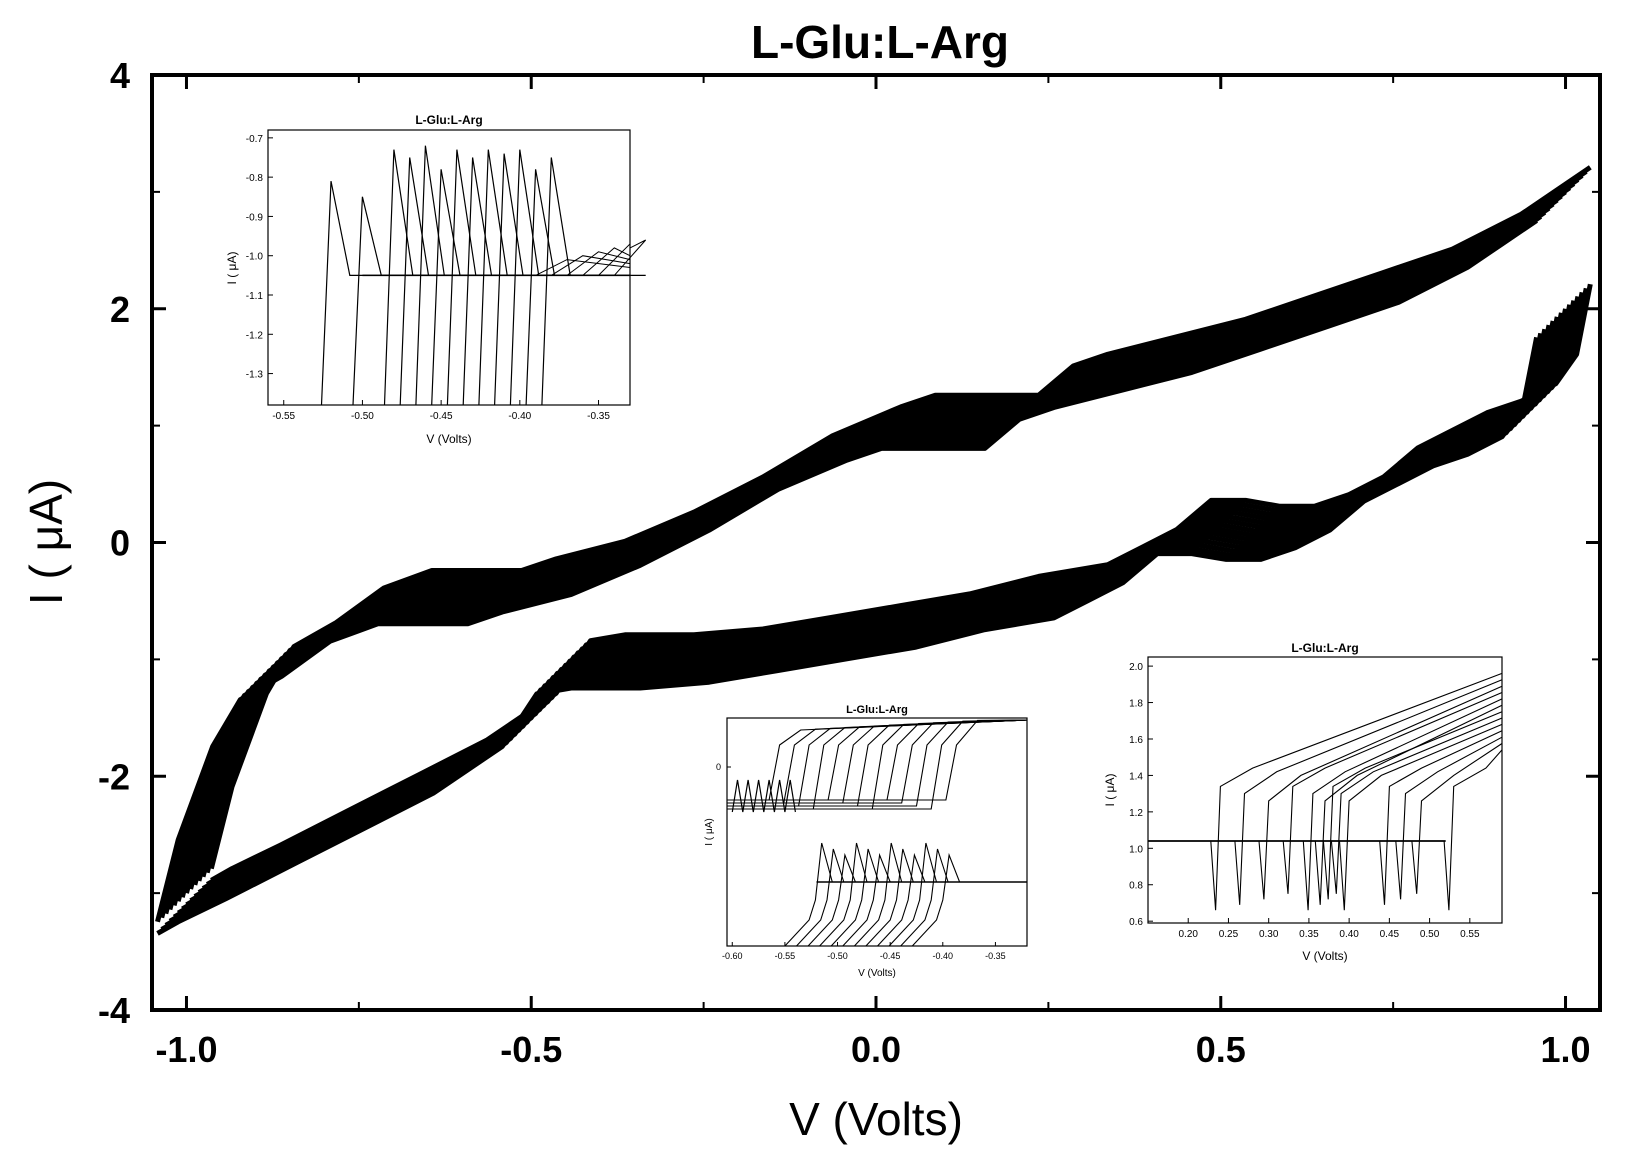  What do you see at coordinates (1324, 648) in the screenshot?
I see `inset3-title: L-Glu:L-Arg` at bounding box center [1324, 648].